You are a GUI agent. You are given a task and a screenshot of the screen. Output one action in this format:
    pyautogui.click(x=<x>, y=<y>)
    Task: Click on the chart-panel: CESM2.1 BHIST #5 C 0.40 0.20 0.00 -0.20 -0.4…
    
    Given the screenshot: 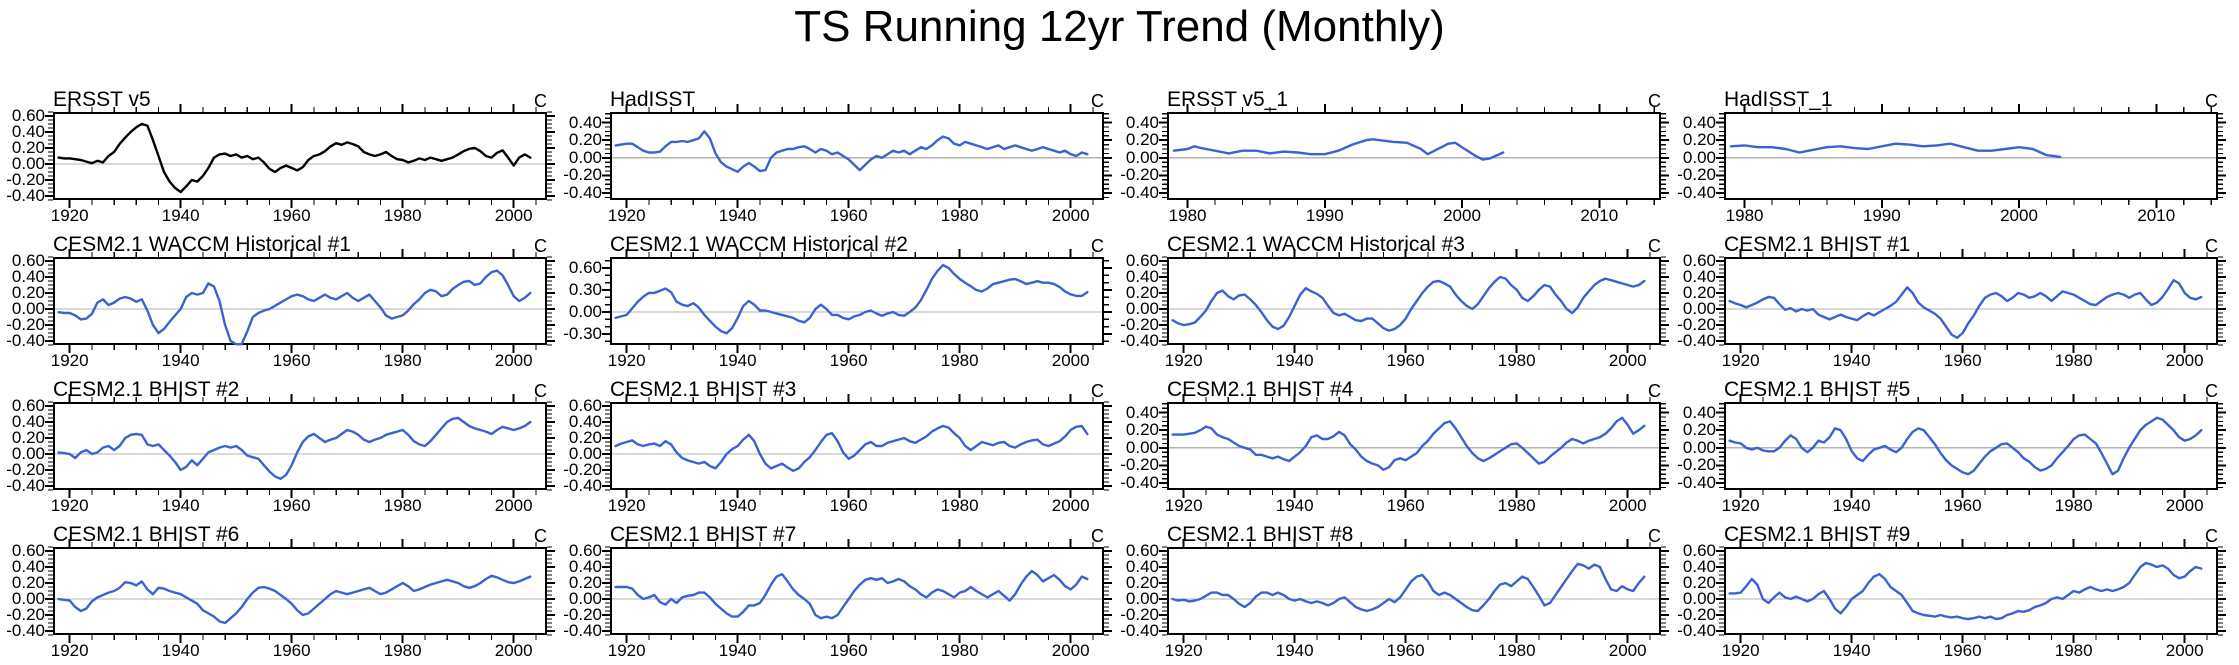 What is the action you would take?
    pyautogui.click(x=1950, y=446)
    